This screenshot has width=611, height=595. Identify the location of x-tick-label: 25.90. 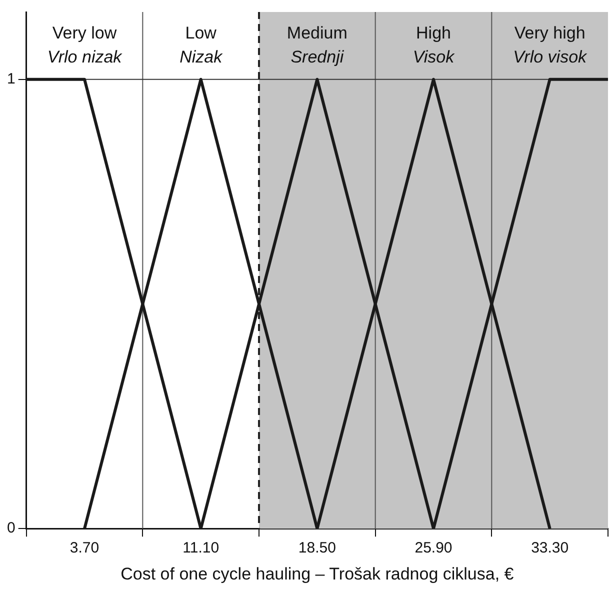
(433, 548).